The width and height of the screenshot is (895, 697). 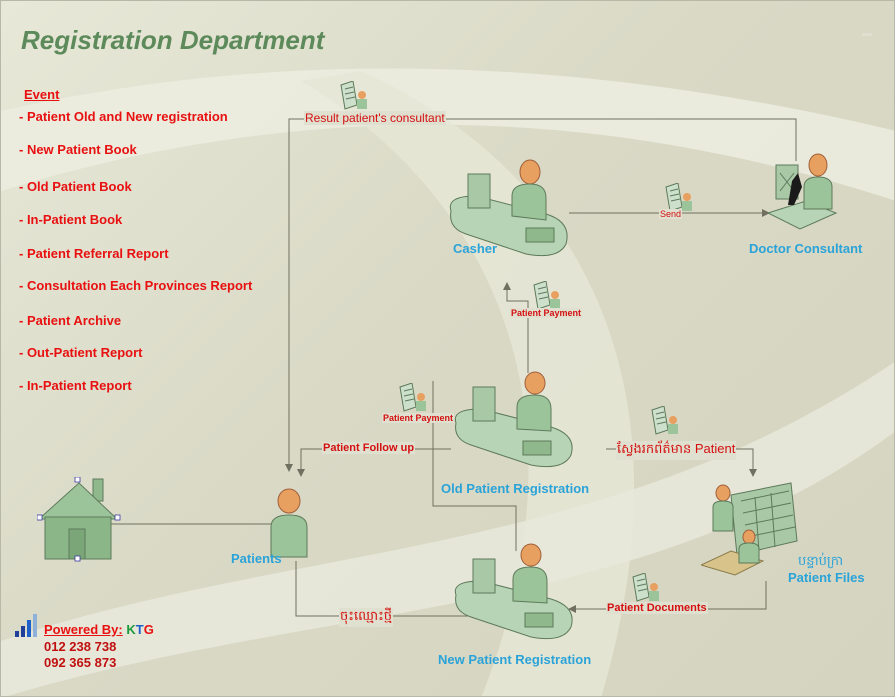 I want to click on event-item: - Patient Referral Report, so click(x=94, y=253).